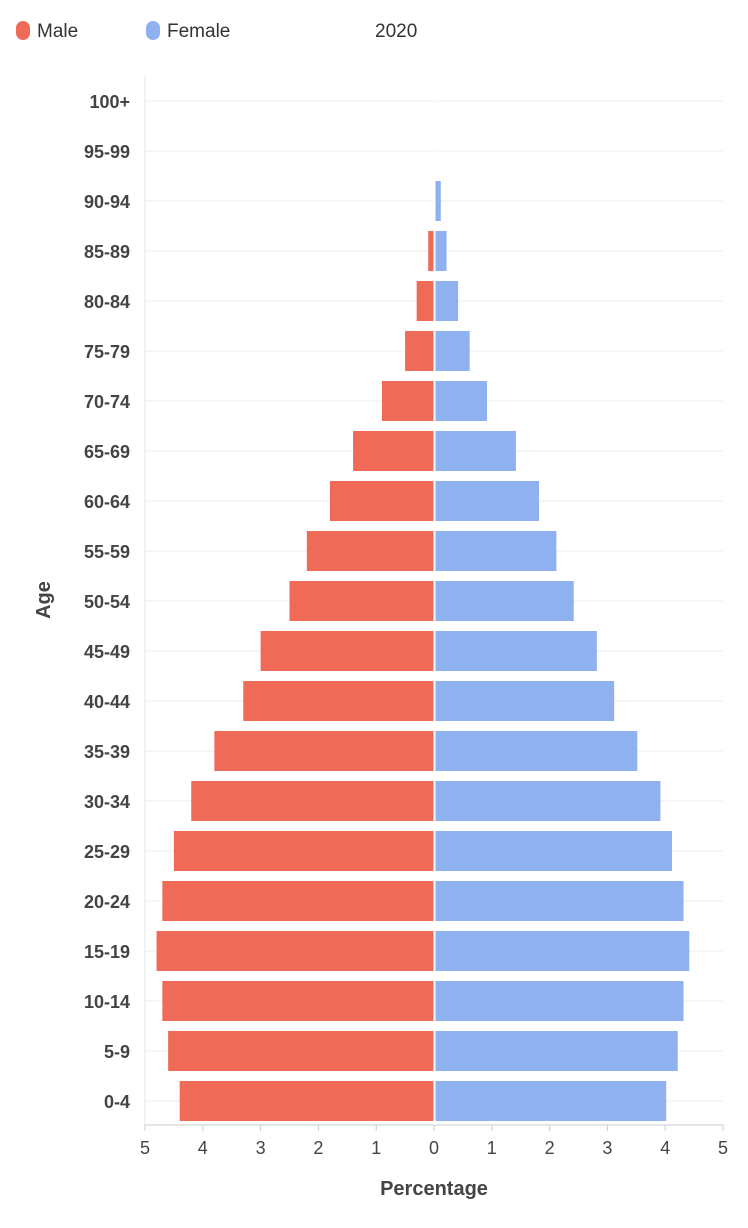 The image size is (748, 1228). What do you see at coordinates (107, 352) in the screenshot?
I see `y-tick-label: 75-79` at bounding box center [107, 352].